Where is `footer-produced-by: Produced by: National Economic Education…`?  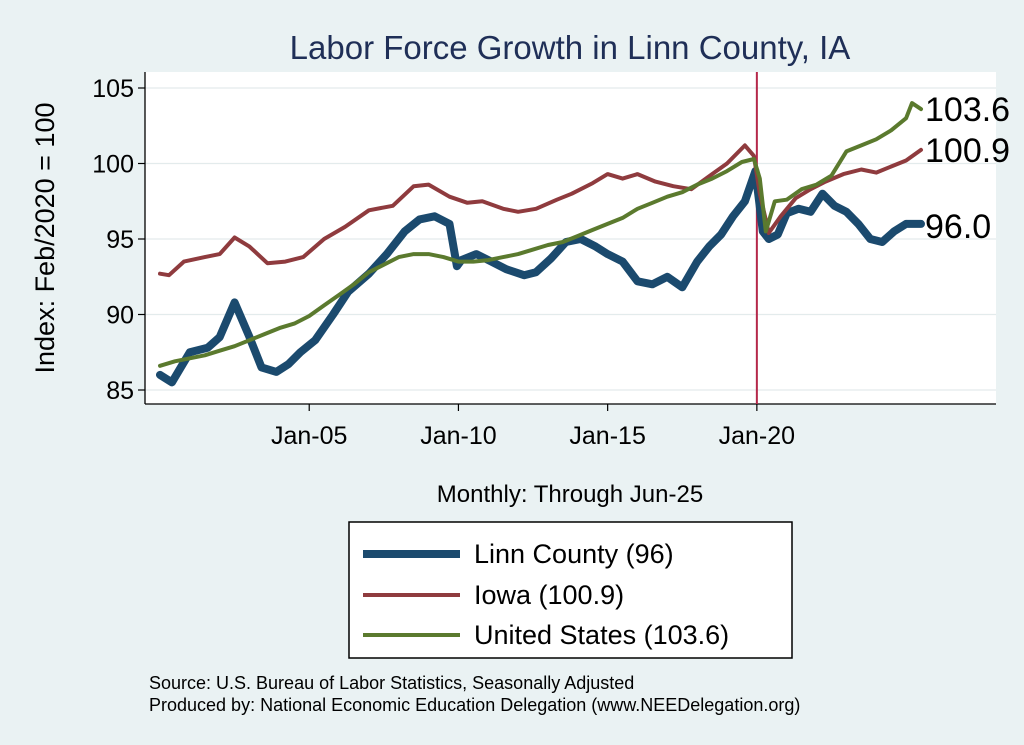
footer-produced-by: Produced by: National Economic Education… is located at coordinates (474, 705).